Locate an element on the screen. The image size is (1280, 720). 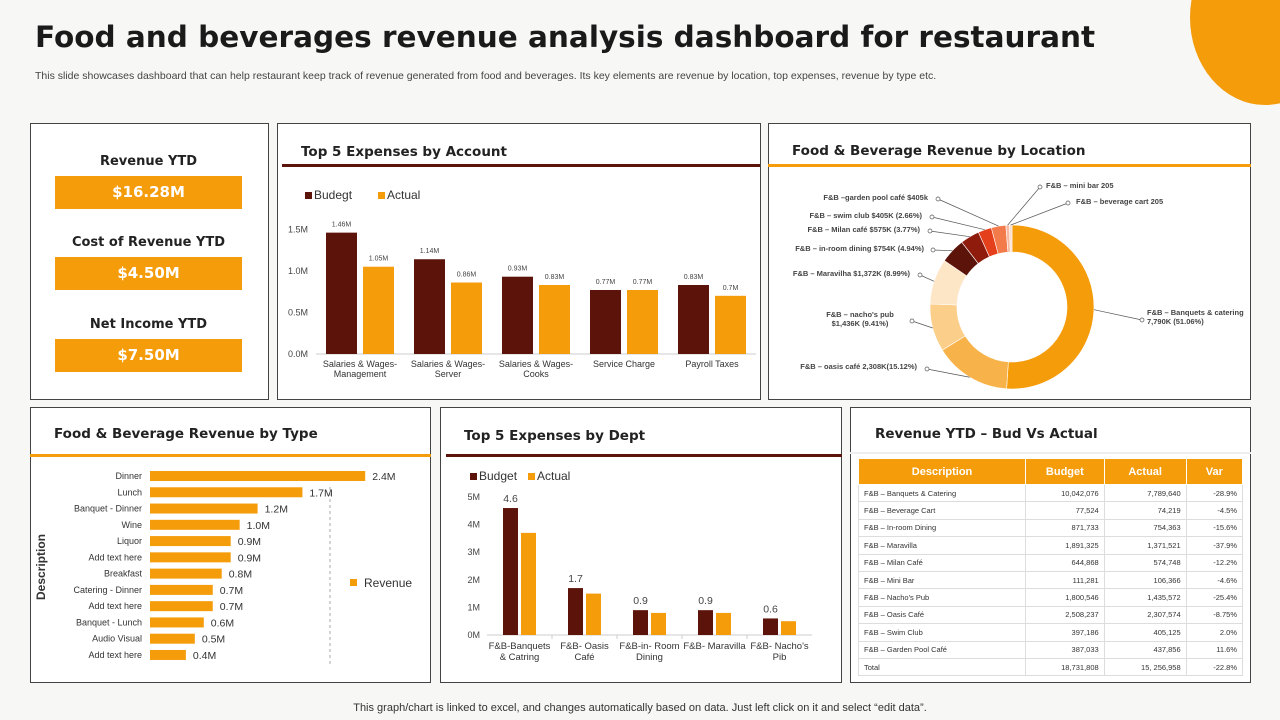
kpi-value: $7.50M is located at coordinates (148, 355).